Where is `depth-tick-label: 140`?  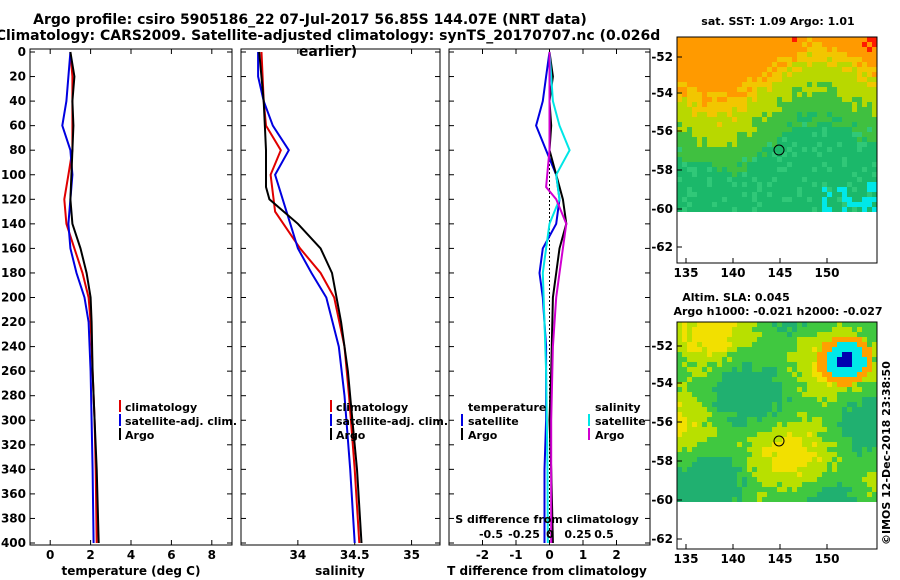 depth-tick-label: 140 is located at coordinates (13, 224).